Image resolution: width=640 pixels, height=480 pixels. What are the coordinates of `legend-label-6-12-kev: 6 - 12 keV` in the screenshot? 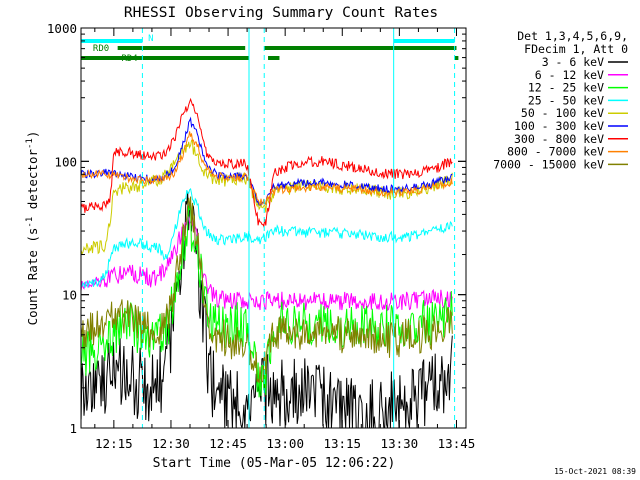 It's located at (569, 75).